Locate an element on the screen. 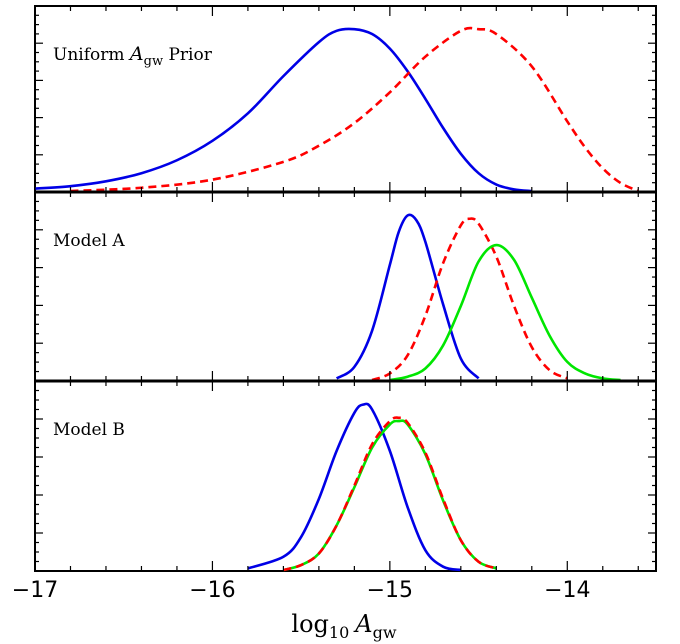 Image resolution: width=680 pixels, height=644 pixels. x-tick-label: −15 is located at coordinates (390, 590).